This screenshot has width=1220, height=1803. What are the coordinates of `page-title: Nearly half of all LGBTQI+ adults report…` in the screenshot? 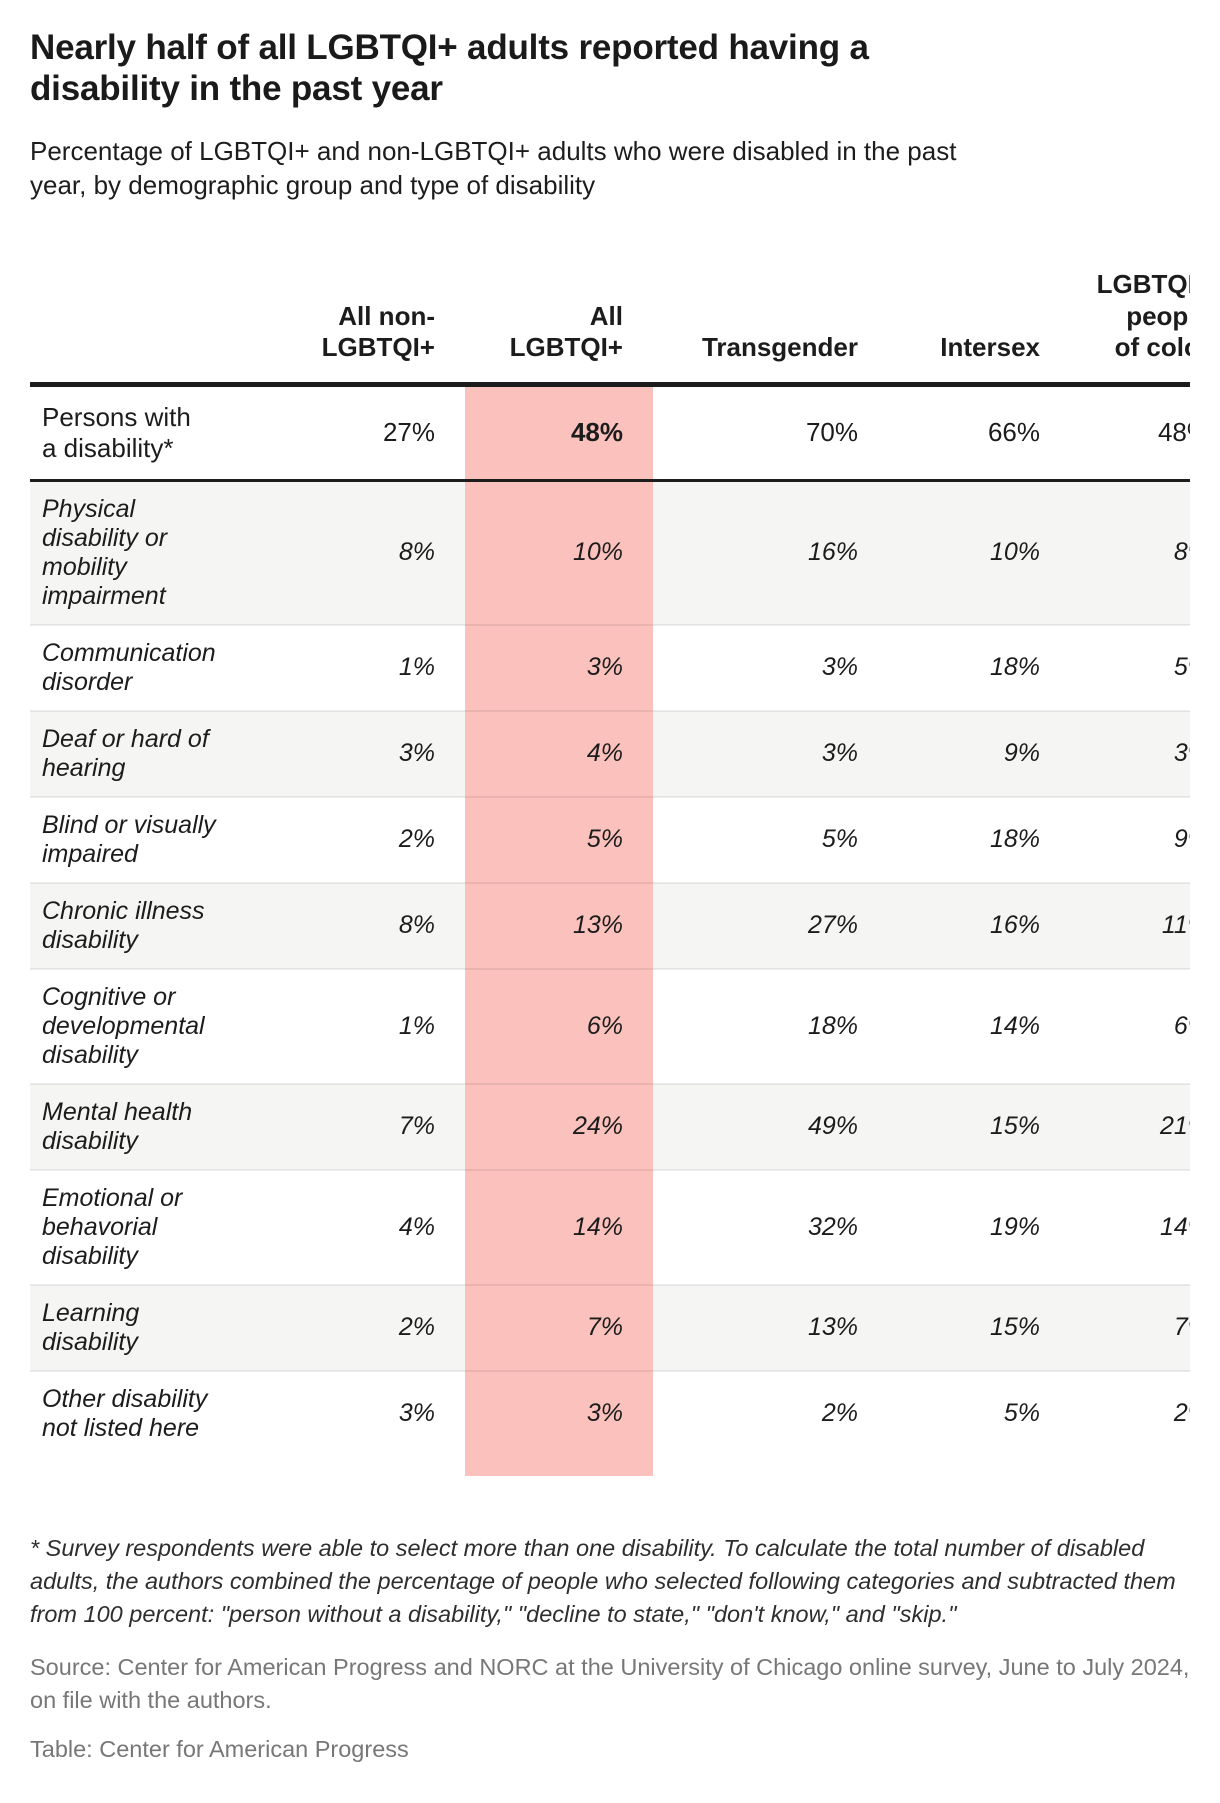 It's located at (449, 68).